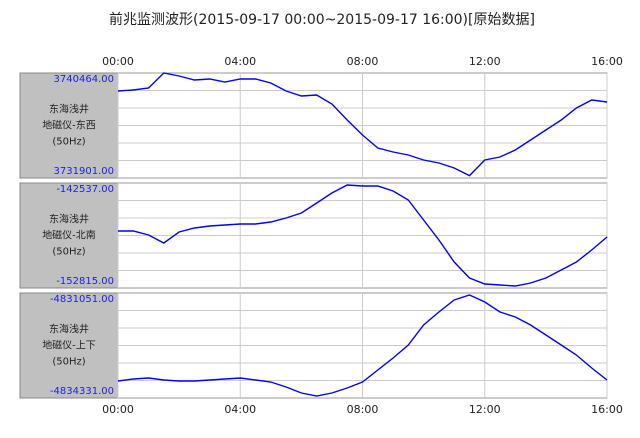  I want to click on y-tick-label: -142537.00, so click(85, 189).